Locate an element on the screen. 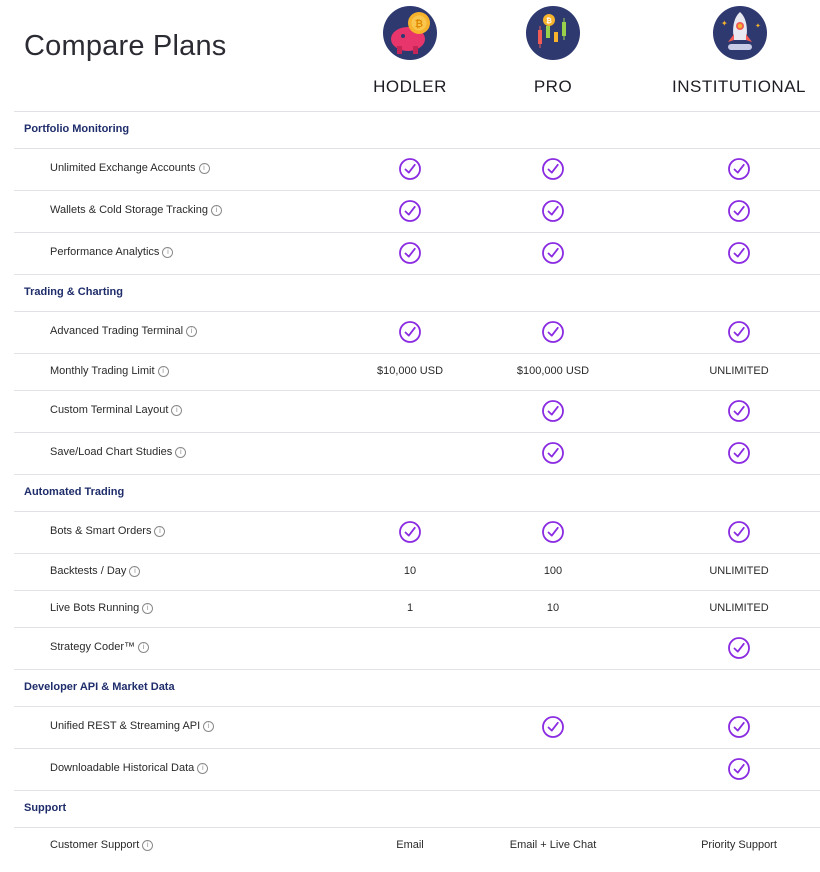 This screenshot has height=872, width=820. feature-label: Monthly Trading Limit i is located at coordinates (109, 371).